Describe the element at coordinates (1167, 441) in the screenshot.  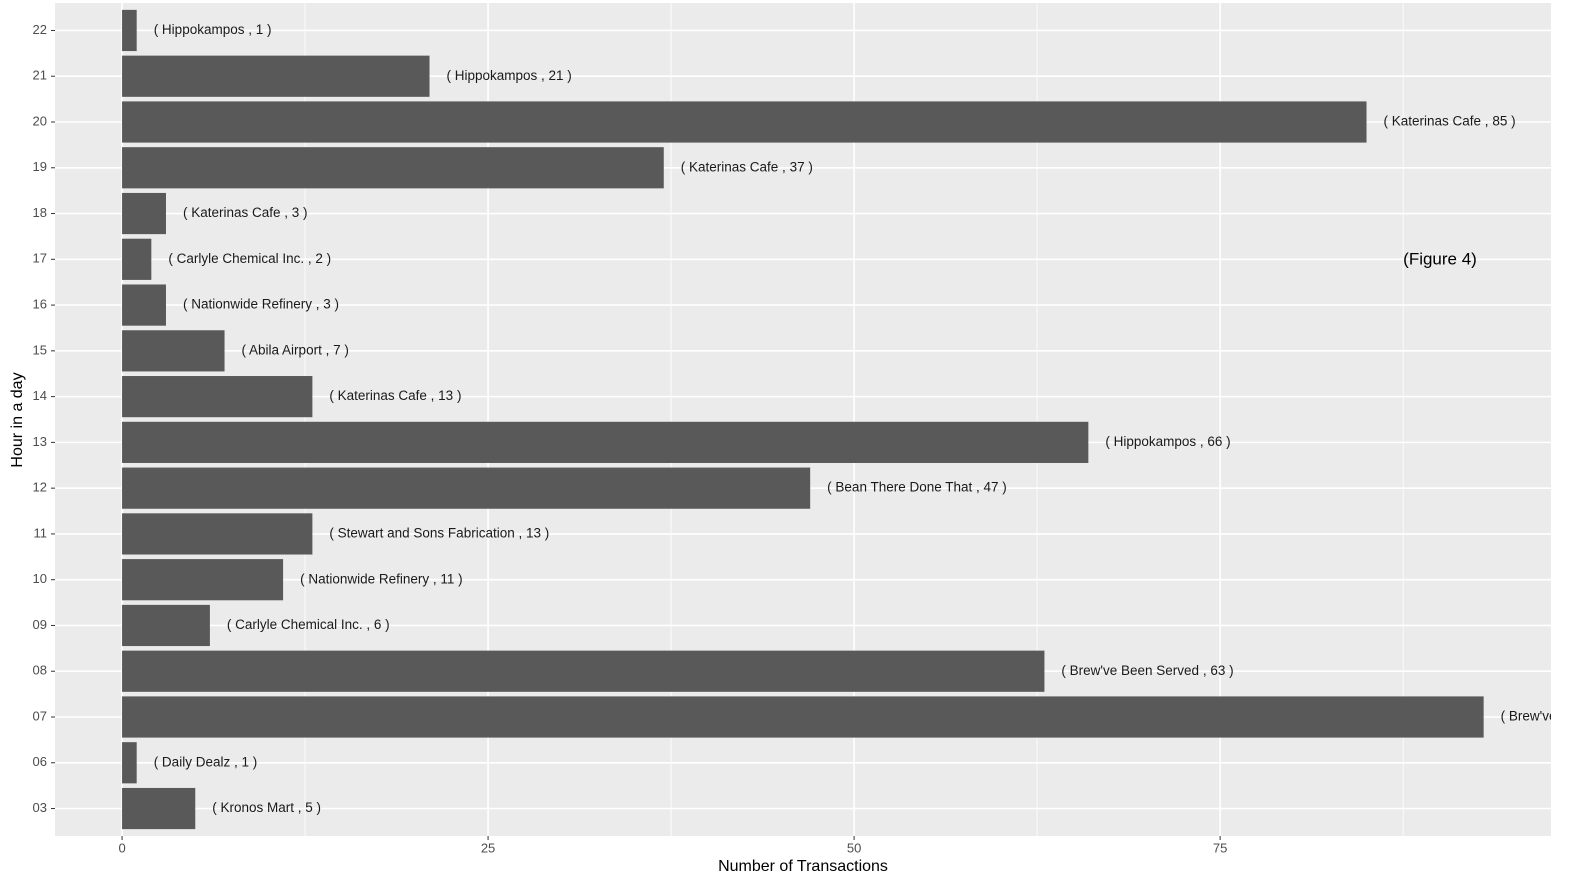
I see `data-label: ( Hippokampos , 66 )` at that location.